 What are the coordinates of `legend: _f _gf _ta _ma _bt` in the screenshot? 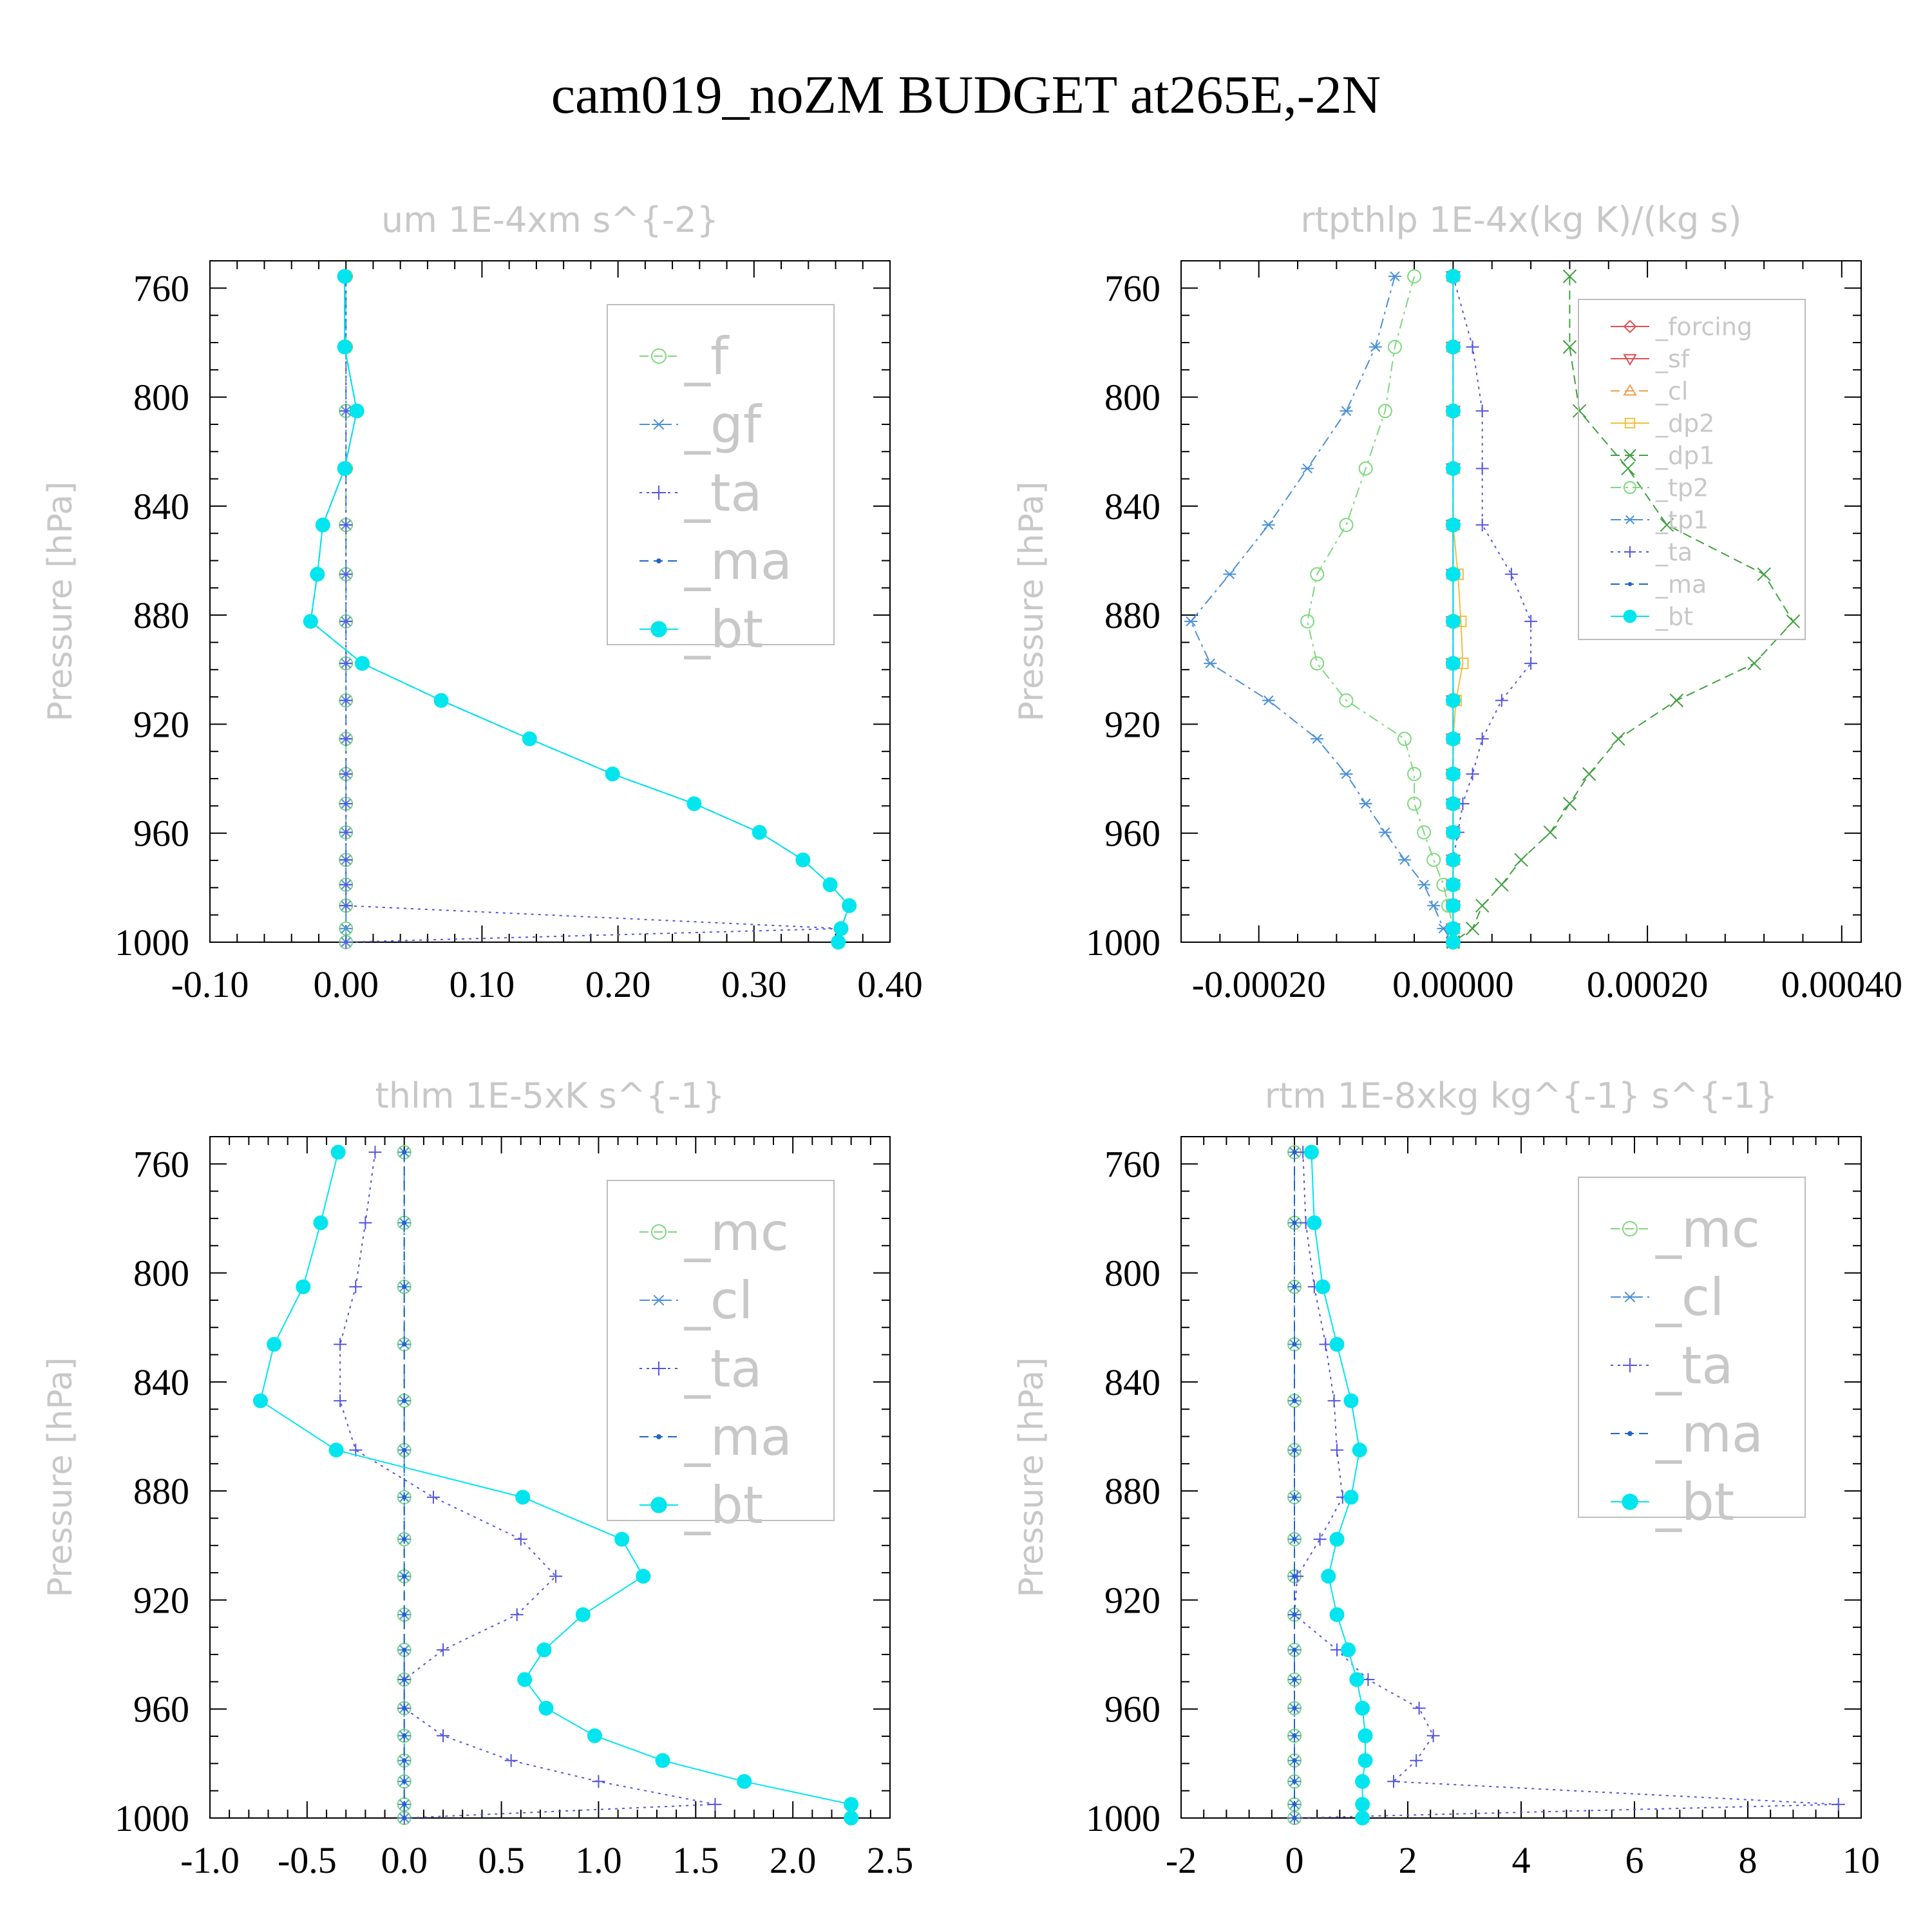 It's located at (721, 481).